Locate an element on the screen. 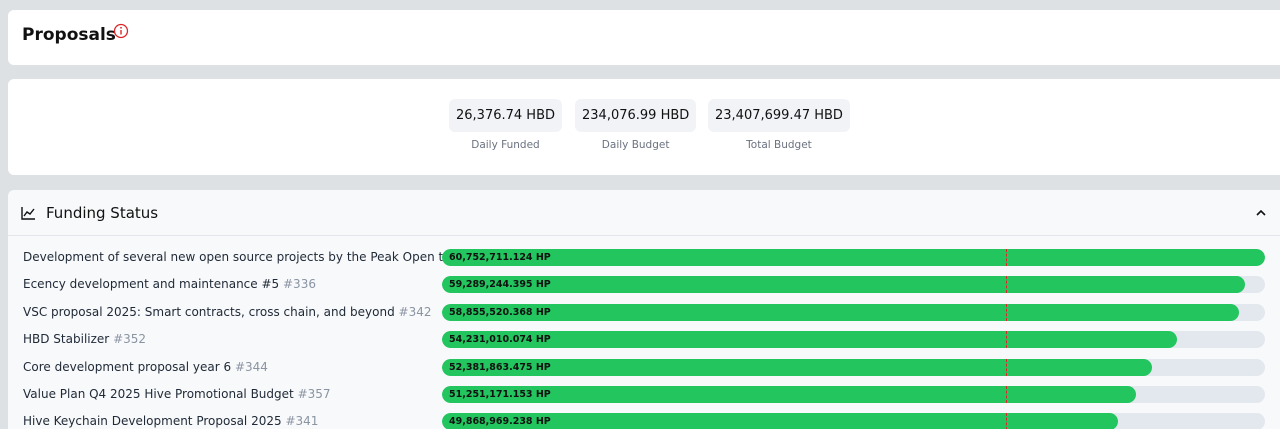  proposal-name: Ecency development and maintenance #5 is located at coordinates (151, 284).